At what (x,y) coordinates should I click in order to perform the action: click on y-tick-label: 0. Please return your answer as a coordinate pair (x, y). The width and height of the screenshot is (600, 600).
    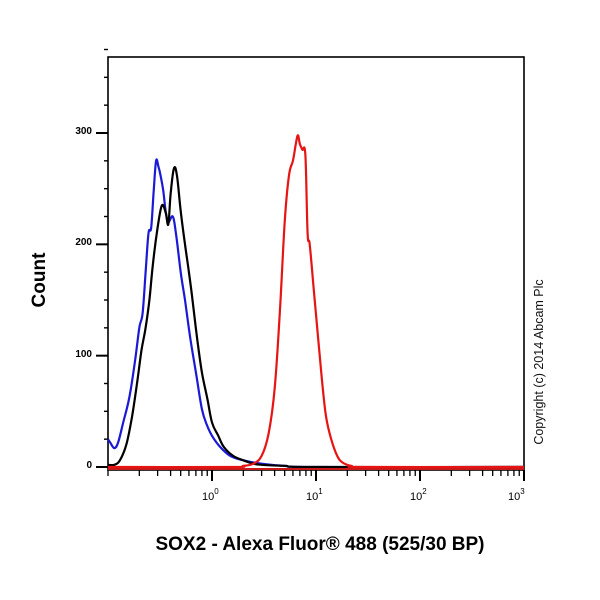
    Looking at the image, I should click on (89, 465).